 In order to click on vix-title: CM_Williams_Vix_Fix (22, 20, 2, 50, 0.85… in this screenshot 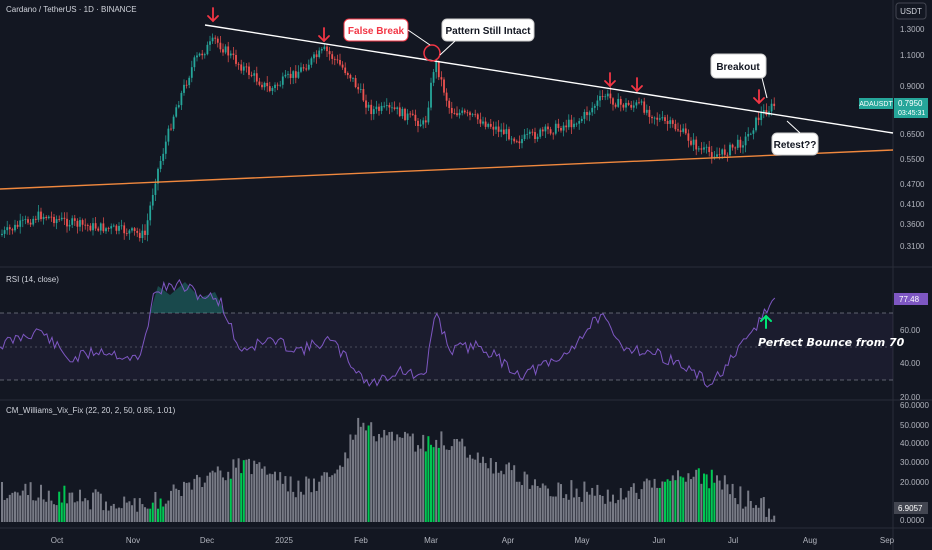, I will do `click(91, 410)`.